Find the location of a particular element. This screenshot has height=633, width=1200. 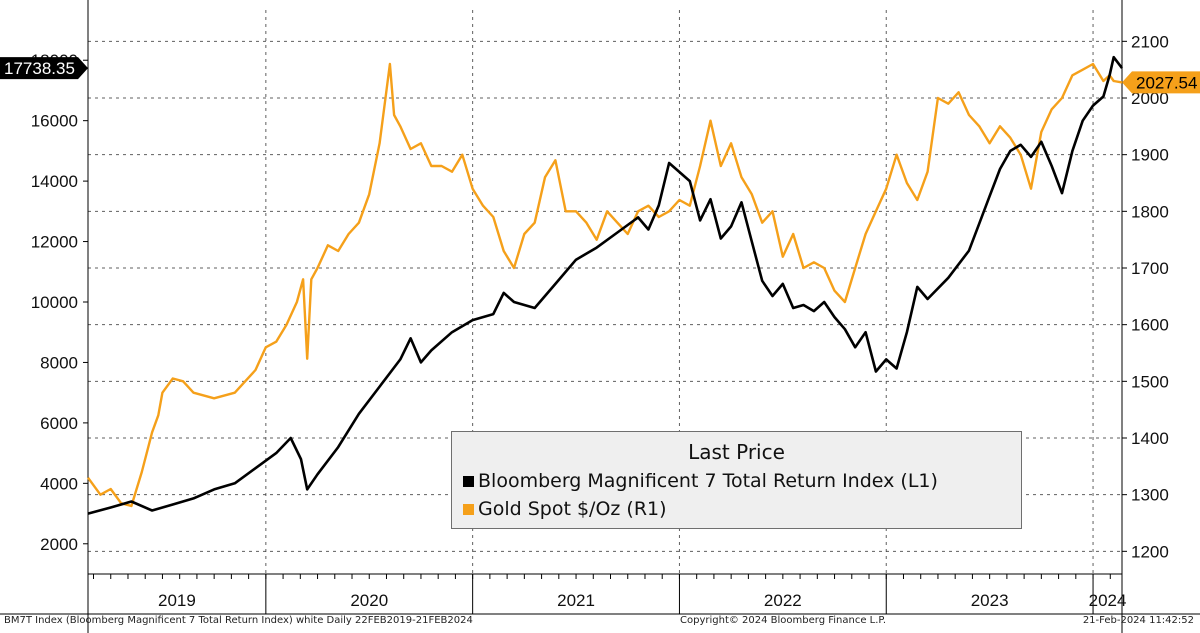

legend-swatch-black is located at coordinates (468, 481).